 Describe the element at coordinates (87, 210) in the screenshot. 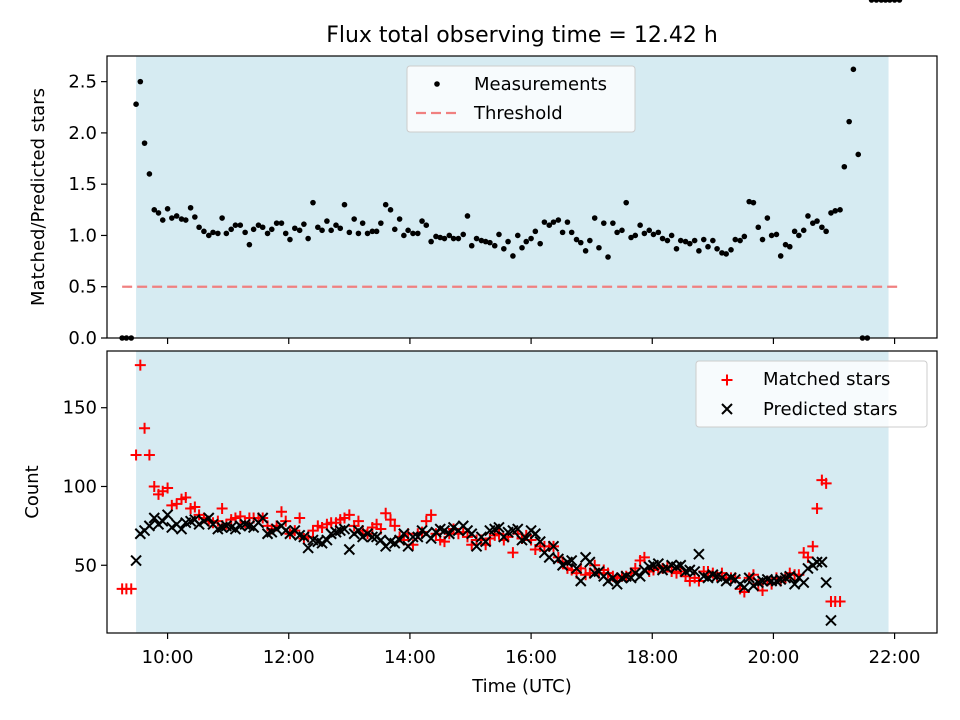

I see `y-ticks-top: 0.0 0.5 1.0 1.5 2.0 2.5` at that location.